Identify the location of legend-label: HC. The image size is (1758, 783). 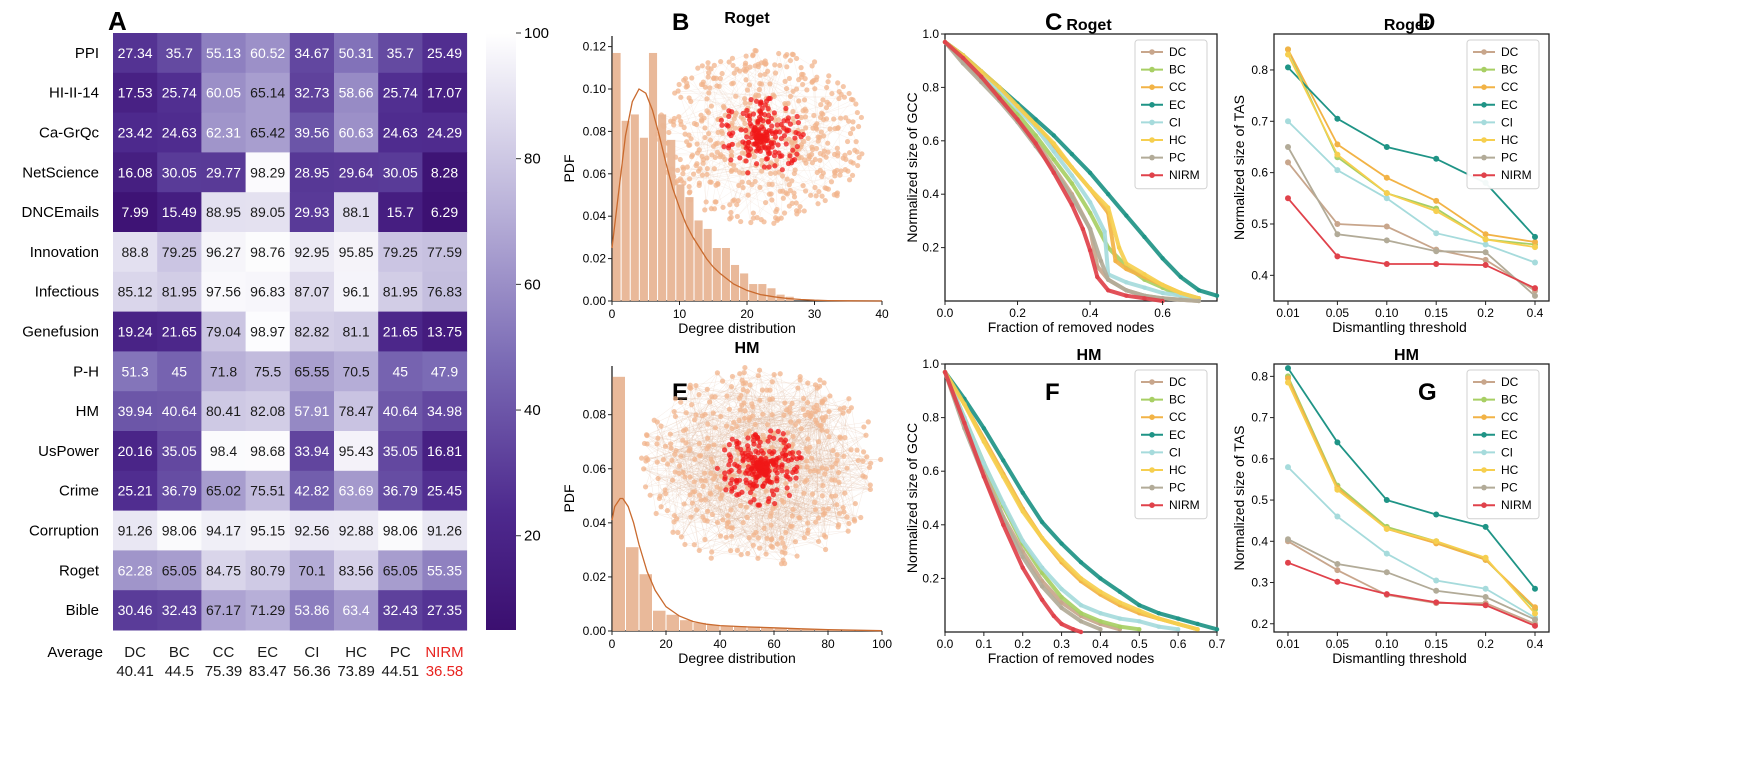
(1510, 470).